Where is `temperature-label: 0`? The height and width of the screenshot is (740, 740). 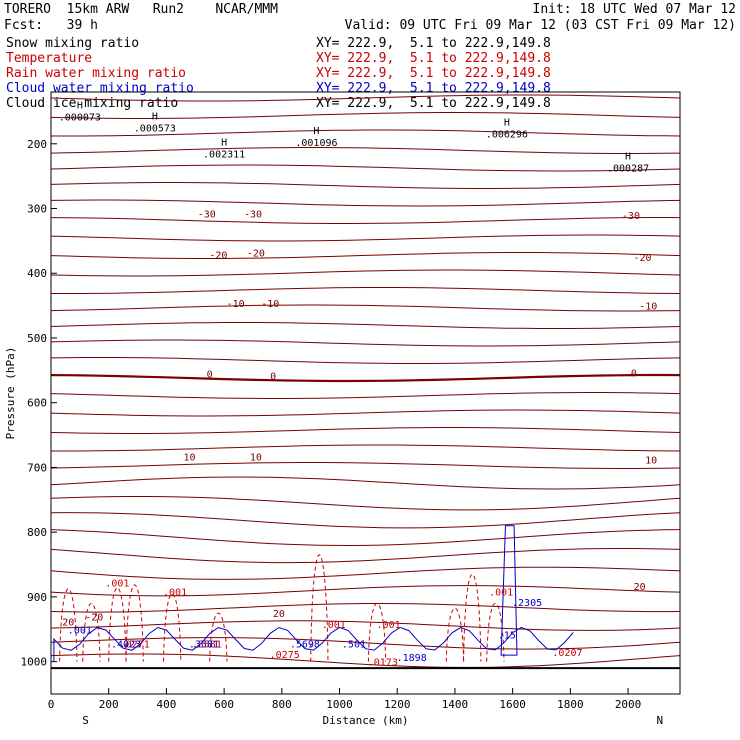
temperature-label: 0 is located at coordinates (210, 375).